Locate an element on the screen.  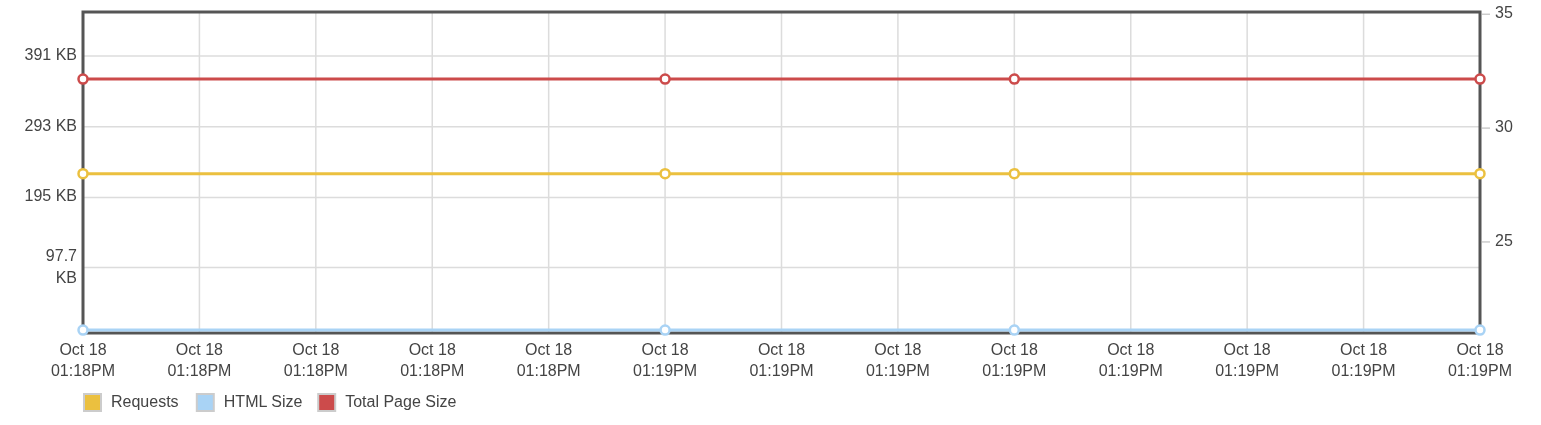
y-tick-label: 195 KB is located at coordinates (50, 196).